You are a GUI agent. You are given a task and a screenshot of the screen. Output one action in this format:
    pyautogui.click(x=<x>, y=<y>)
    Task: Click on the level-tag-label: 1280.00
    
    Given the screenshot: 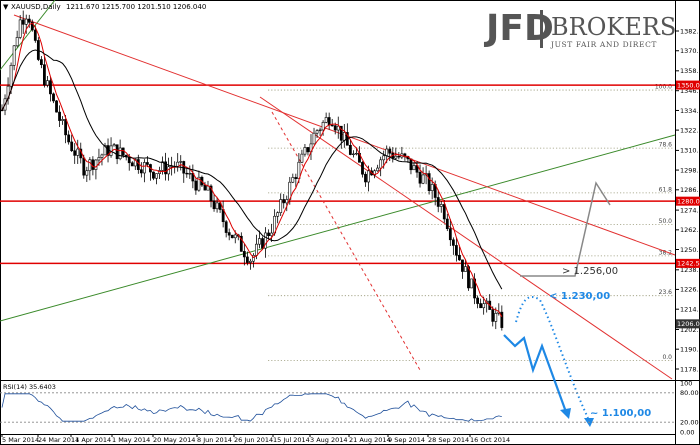 What is the action you would take?
    pyautogui.click(x=688, y=201)
    